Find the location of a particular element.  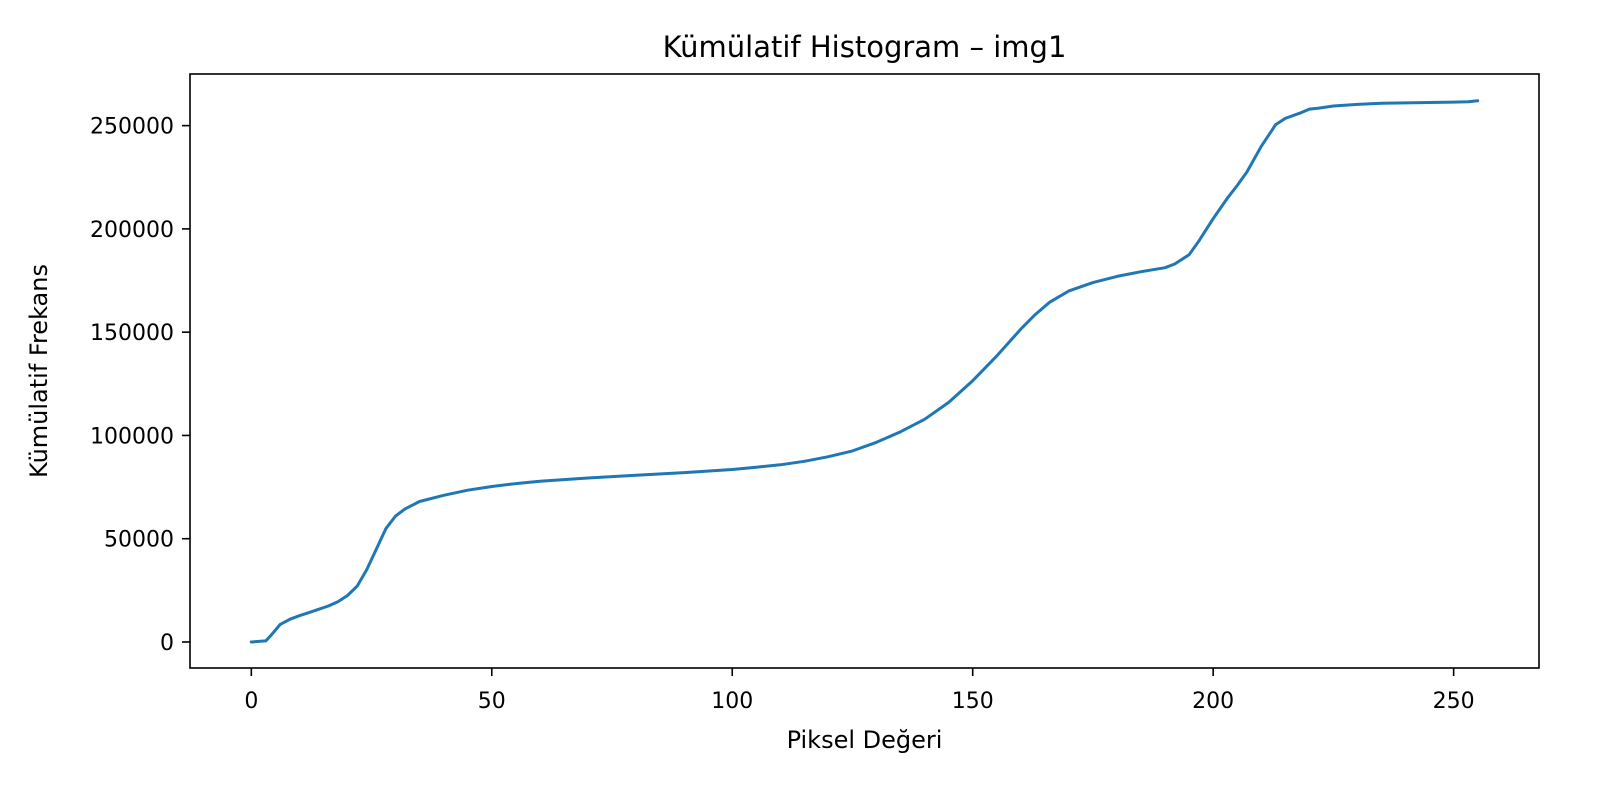

x-tick-label: 200 is located at coordinates (1213, 701).